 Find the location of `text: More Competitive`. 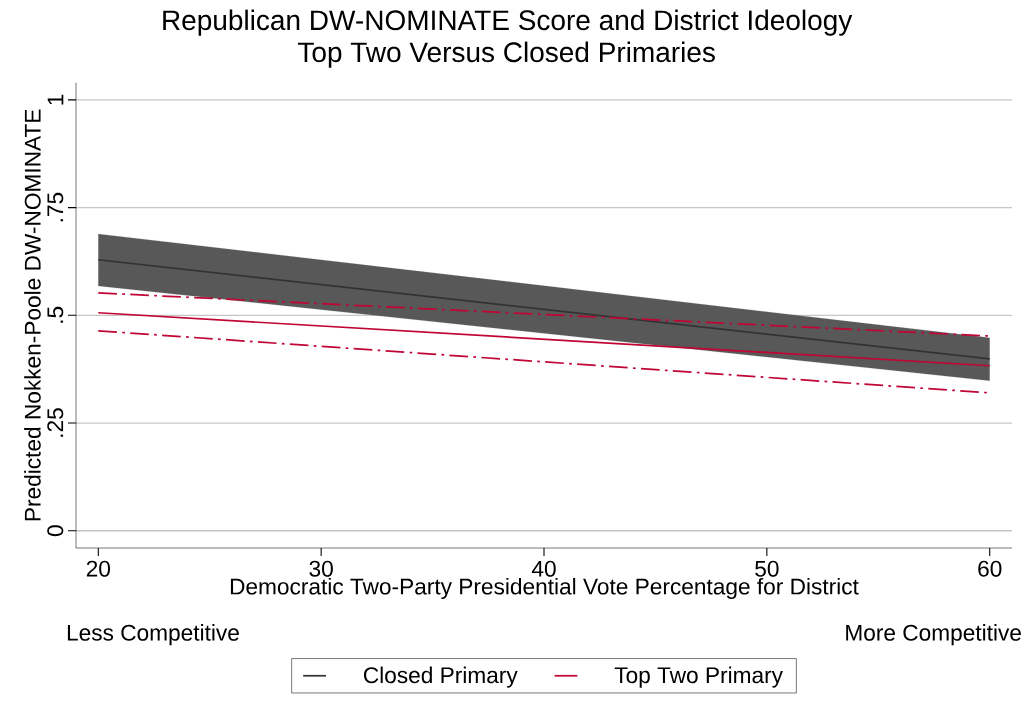

text: More Competitive is located at coordinates (933, 635).